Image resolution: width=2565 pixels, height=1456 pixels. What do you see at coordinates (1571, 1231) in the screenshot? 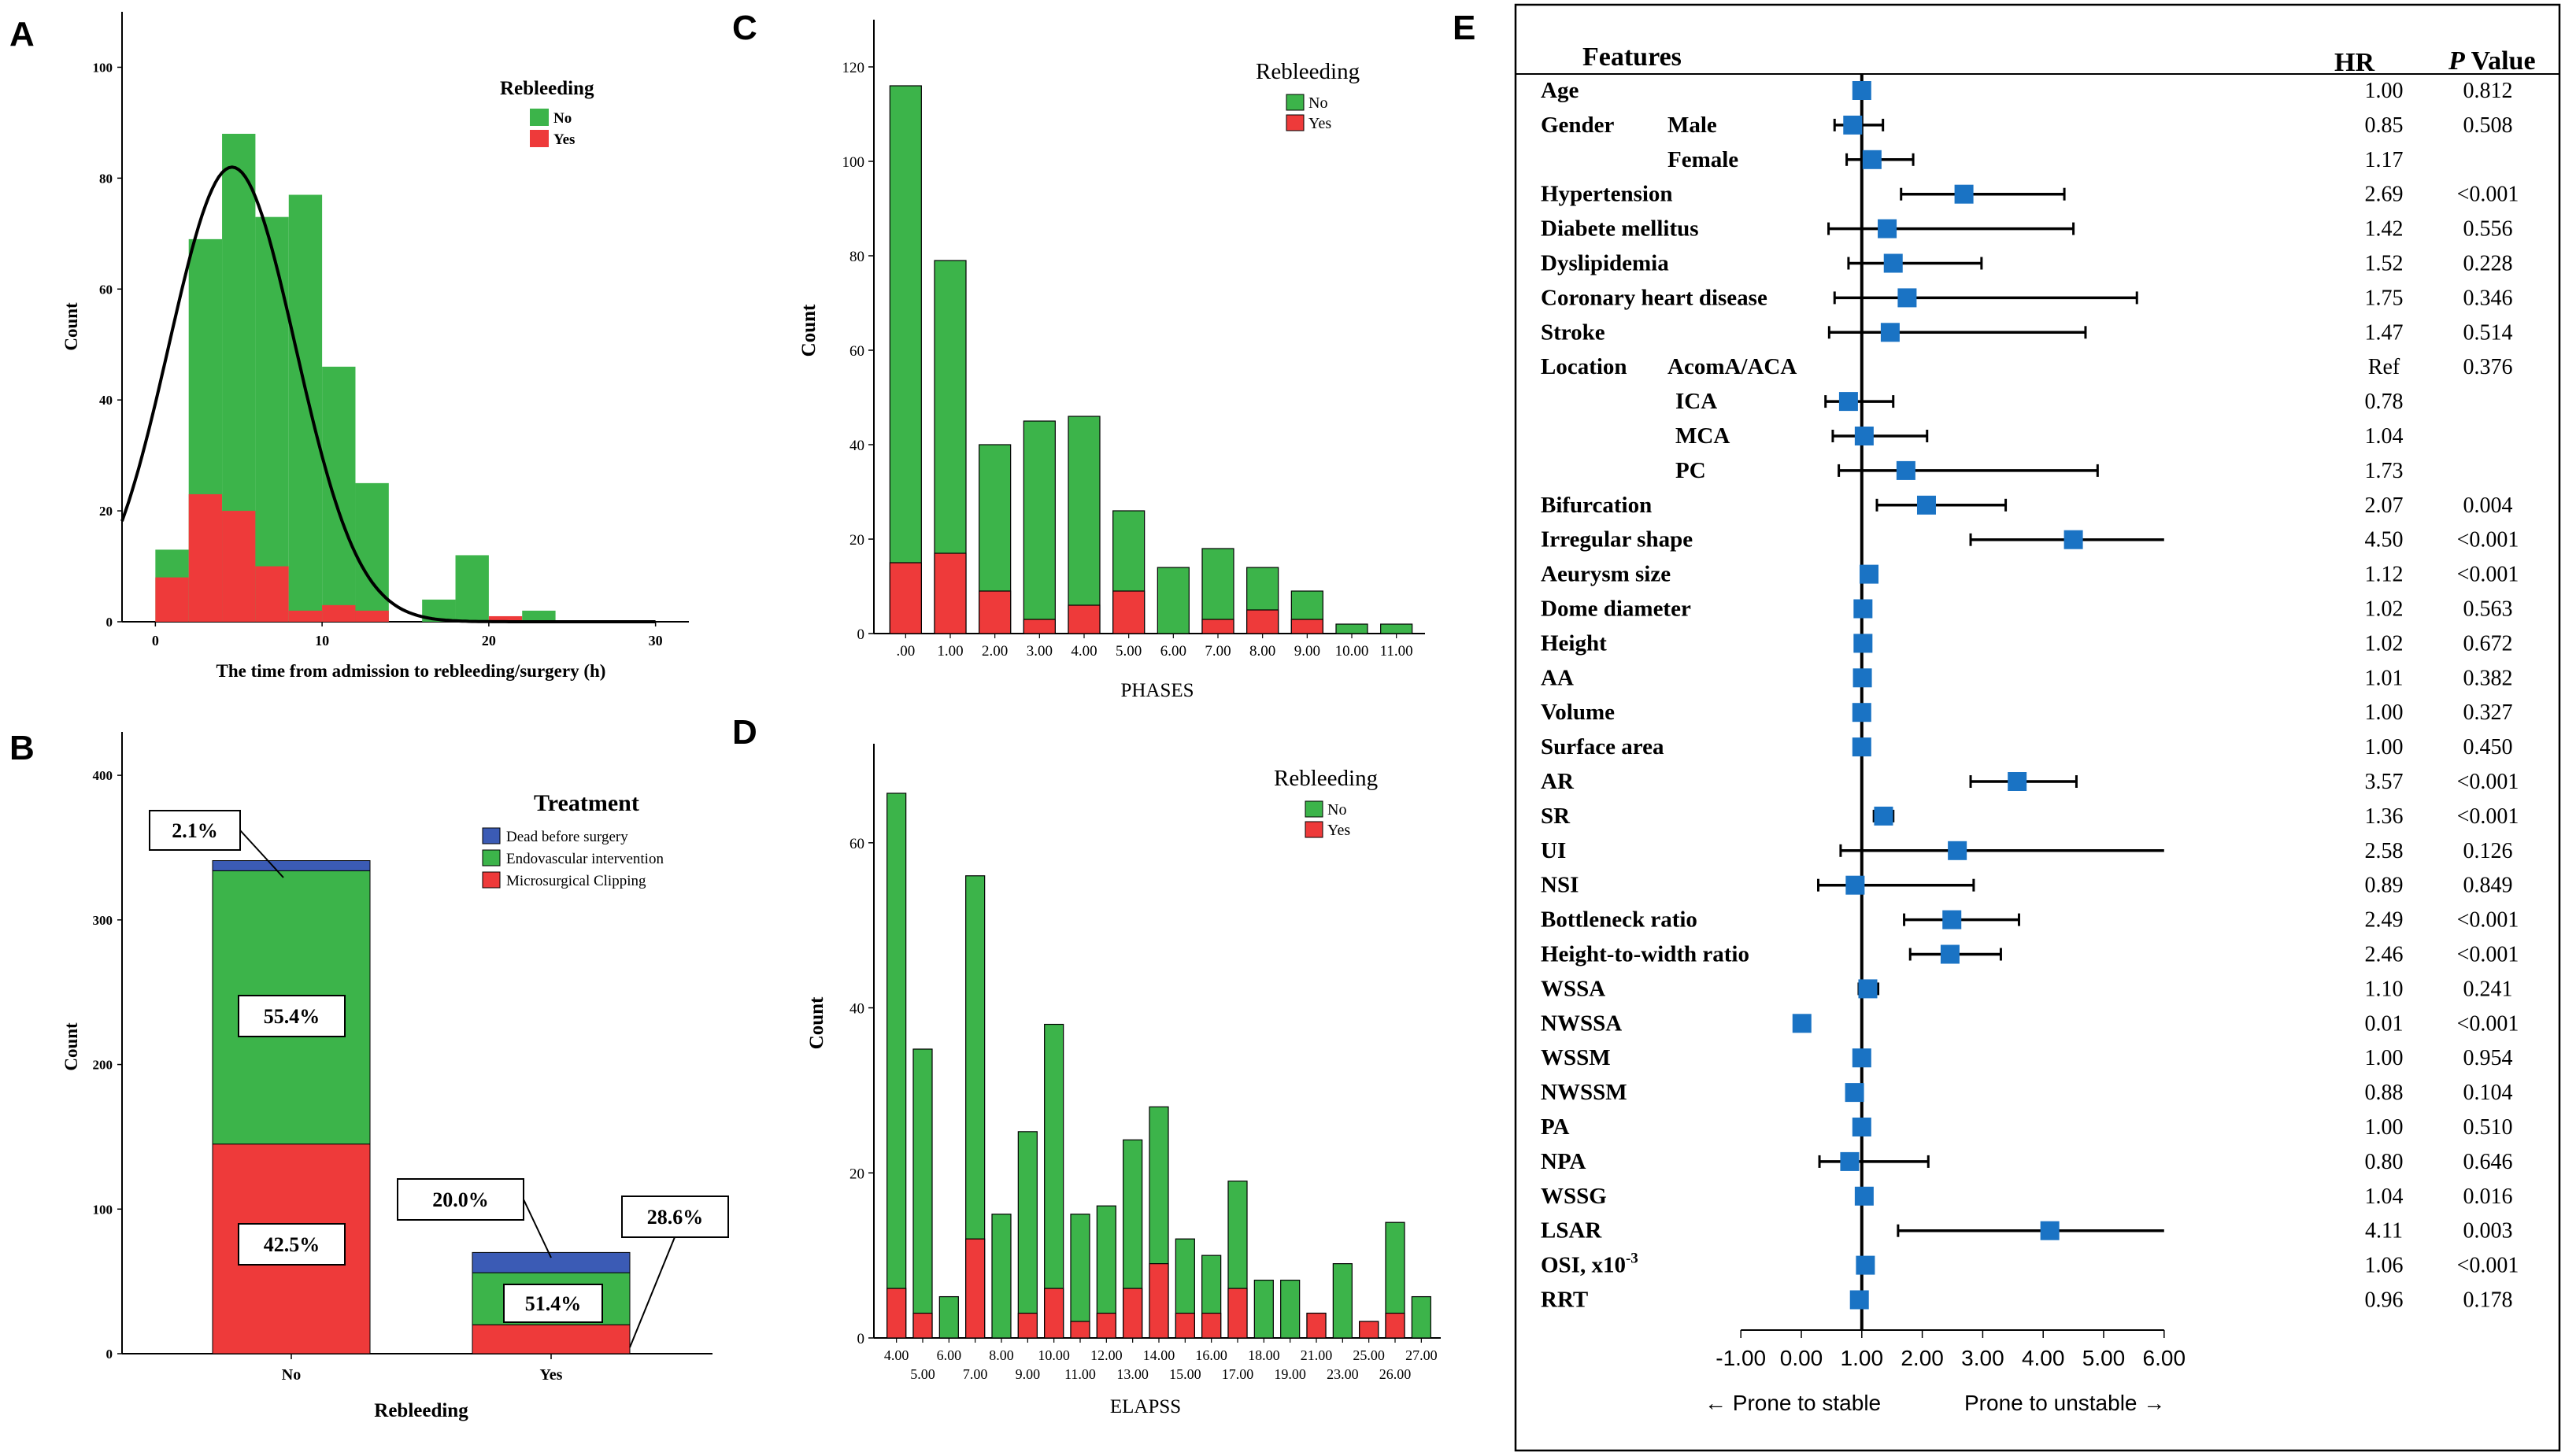
I see `forest-row-feature: LSAR` at bounding box center [1571, 1231].